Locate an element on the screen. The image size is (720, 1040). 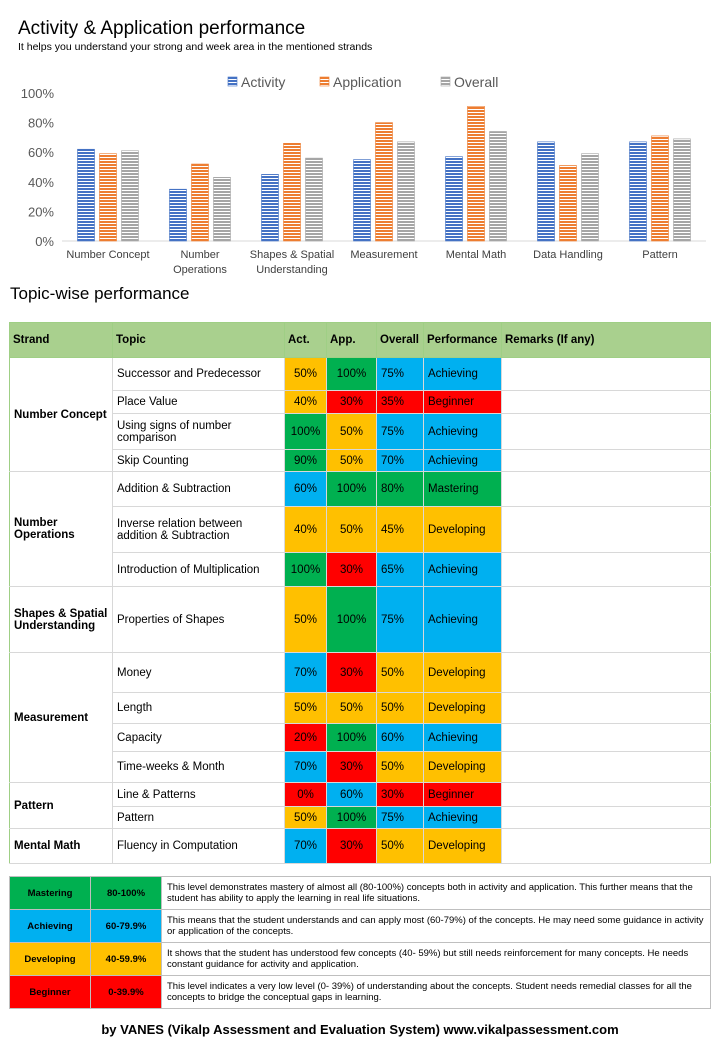
x-tick-label: Measurement is located at coordinates (383, 255).